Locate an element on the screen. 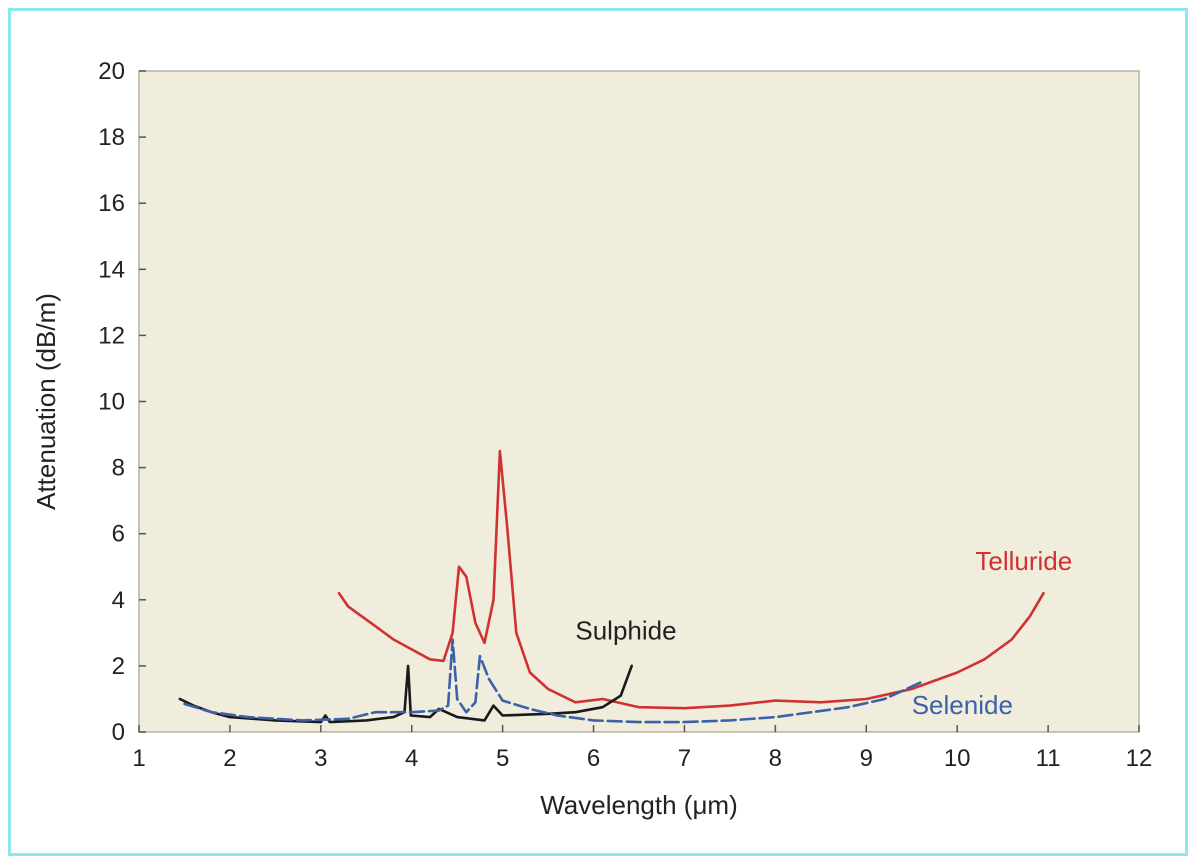  x-tick-label: 4 is located at coordinates (411, 758).